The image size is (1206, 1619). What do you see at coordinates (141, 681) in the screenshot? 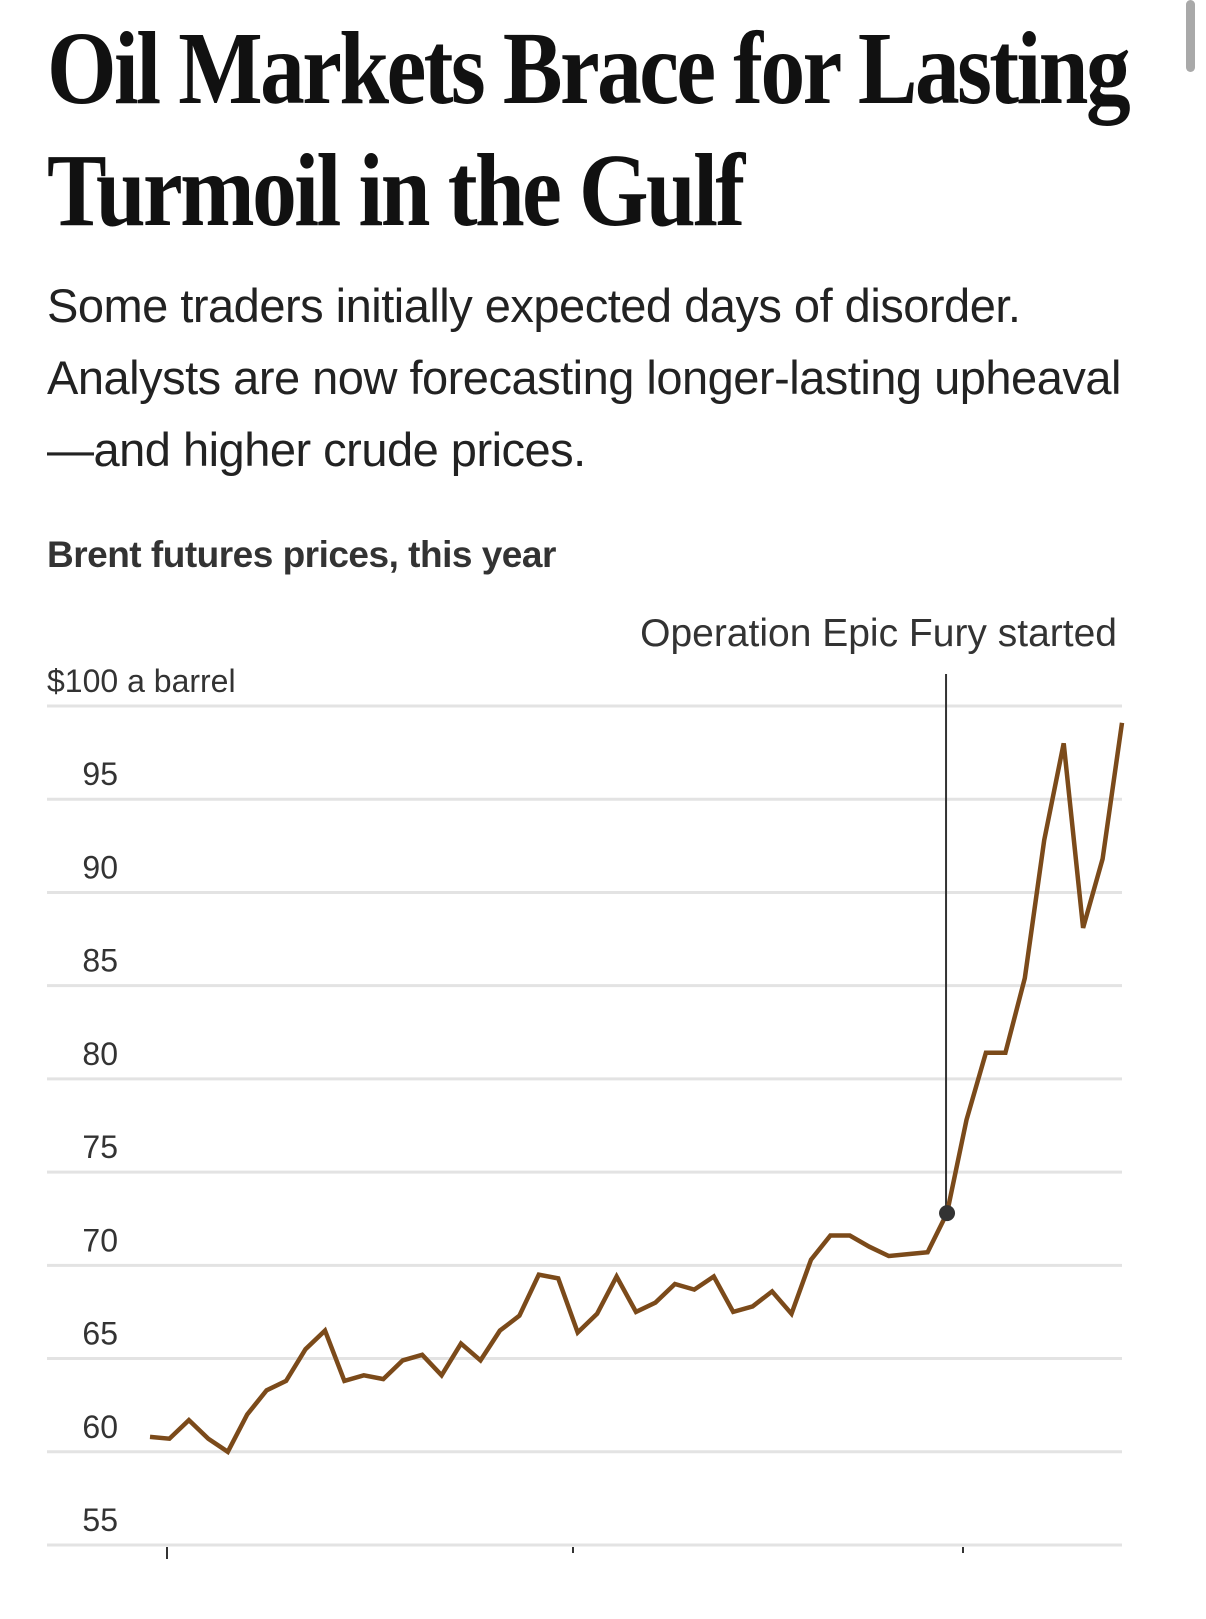
I see `y-tick-label: $100 a barrel` at bounding box center [141, 681].